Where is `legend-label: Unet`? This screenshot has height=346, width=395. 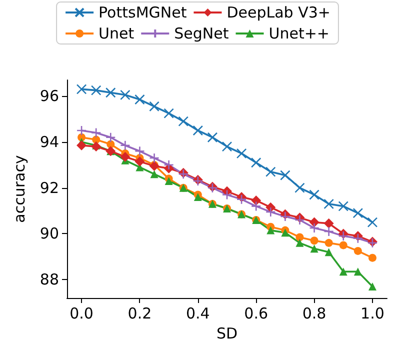 legend-label: Unet is located at coordinates (116, 33).